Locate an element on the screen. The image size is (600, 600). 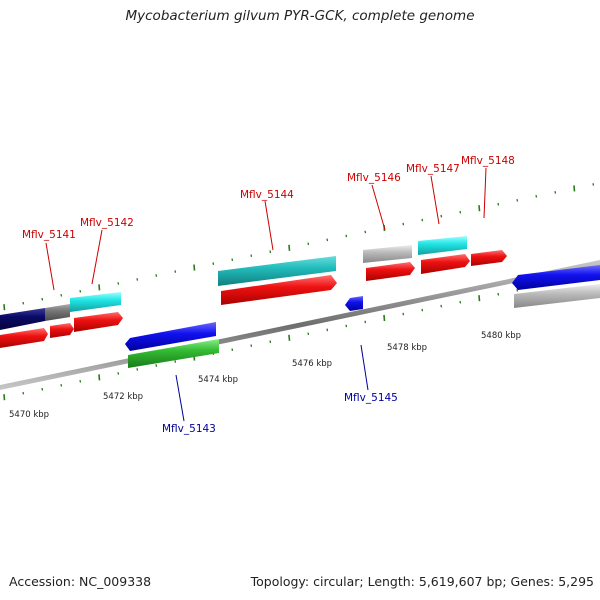
scale-label: 5470 kbp is located at coordinates (29, 415).